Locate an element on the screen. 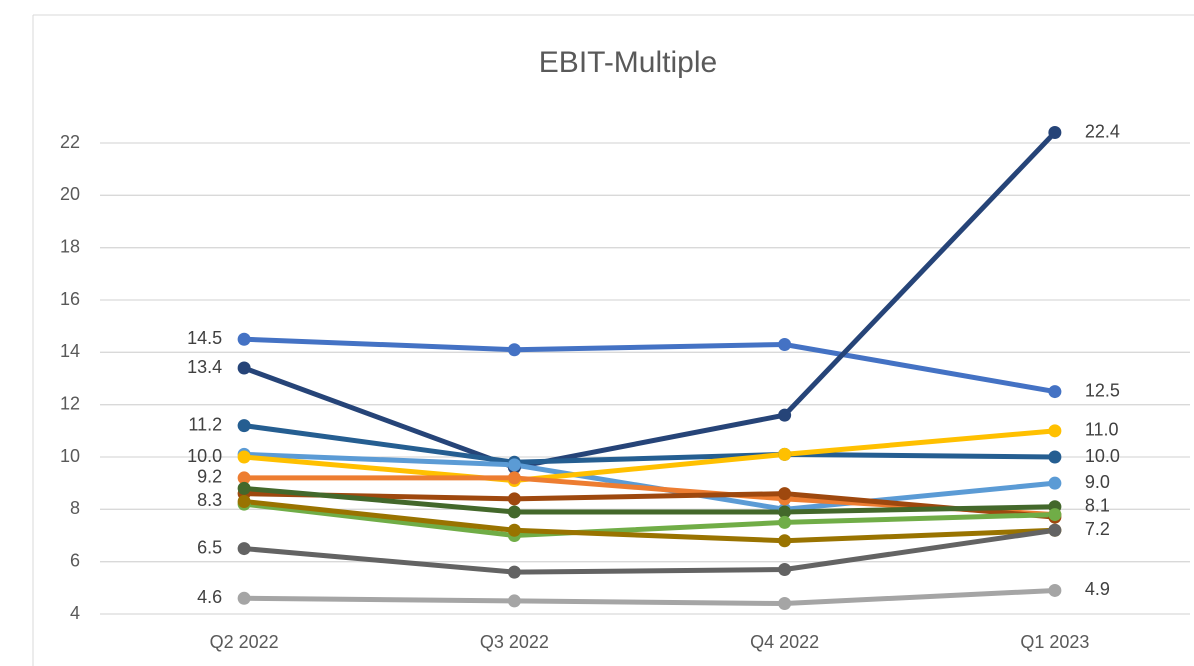  y-tick-label: 12 is located at coordinates (70, 403).